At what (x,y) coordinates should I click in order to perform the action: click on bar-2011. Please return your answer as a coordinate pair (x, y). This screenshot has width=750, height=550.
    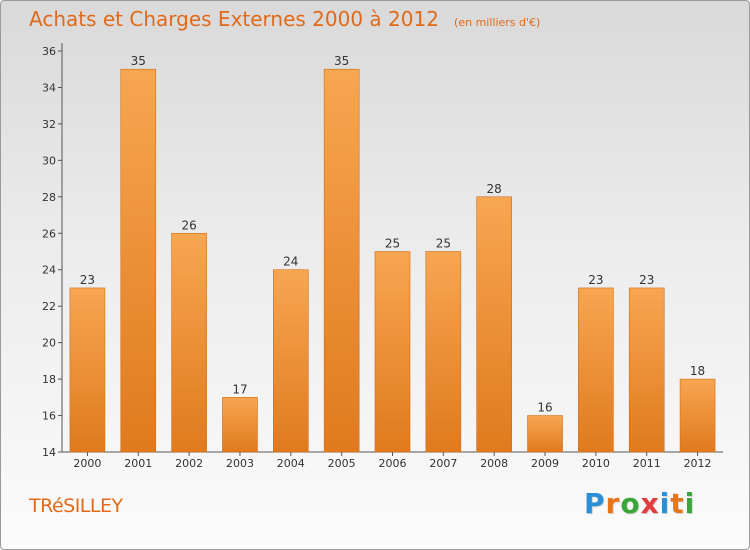
    Looking at the image, I should click on (646, 370).